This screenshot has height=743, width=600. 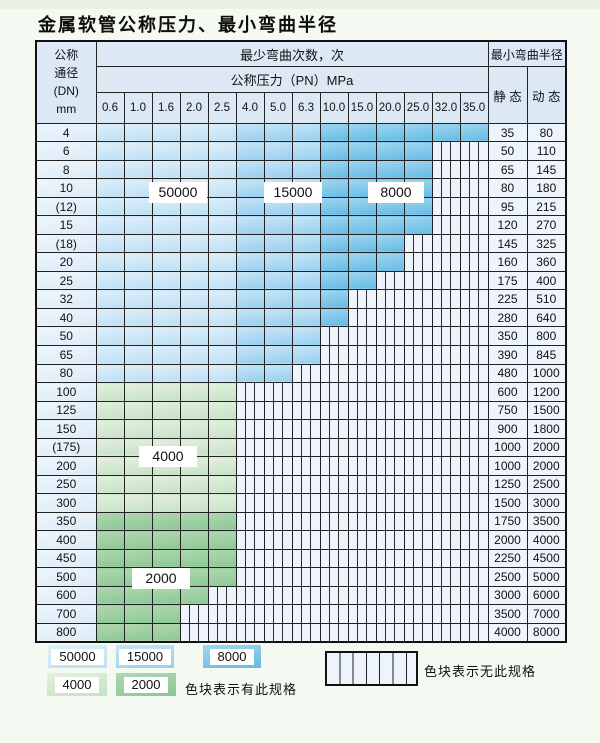 I want to click on pressure-col-6.3: 6.3, so click(x=306, y=107).